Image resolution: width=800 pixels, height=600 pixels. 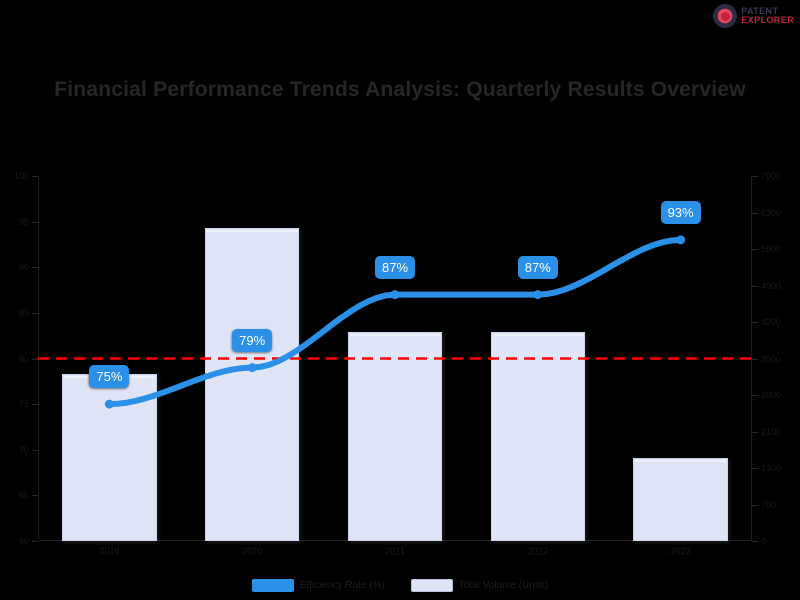 What do you see at coordinates (771, 176) in the screenshot?
I see `y-tick-label-right: 7000` at bounding box center [771, 176].